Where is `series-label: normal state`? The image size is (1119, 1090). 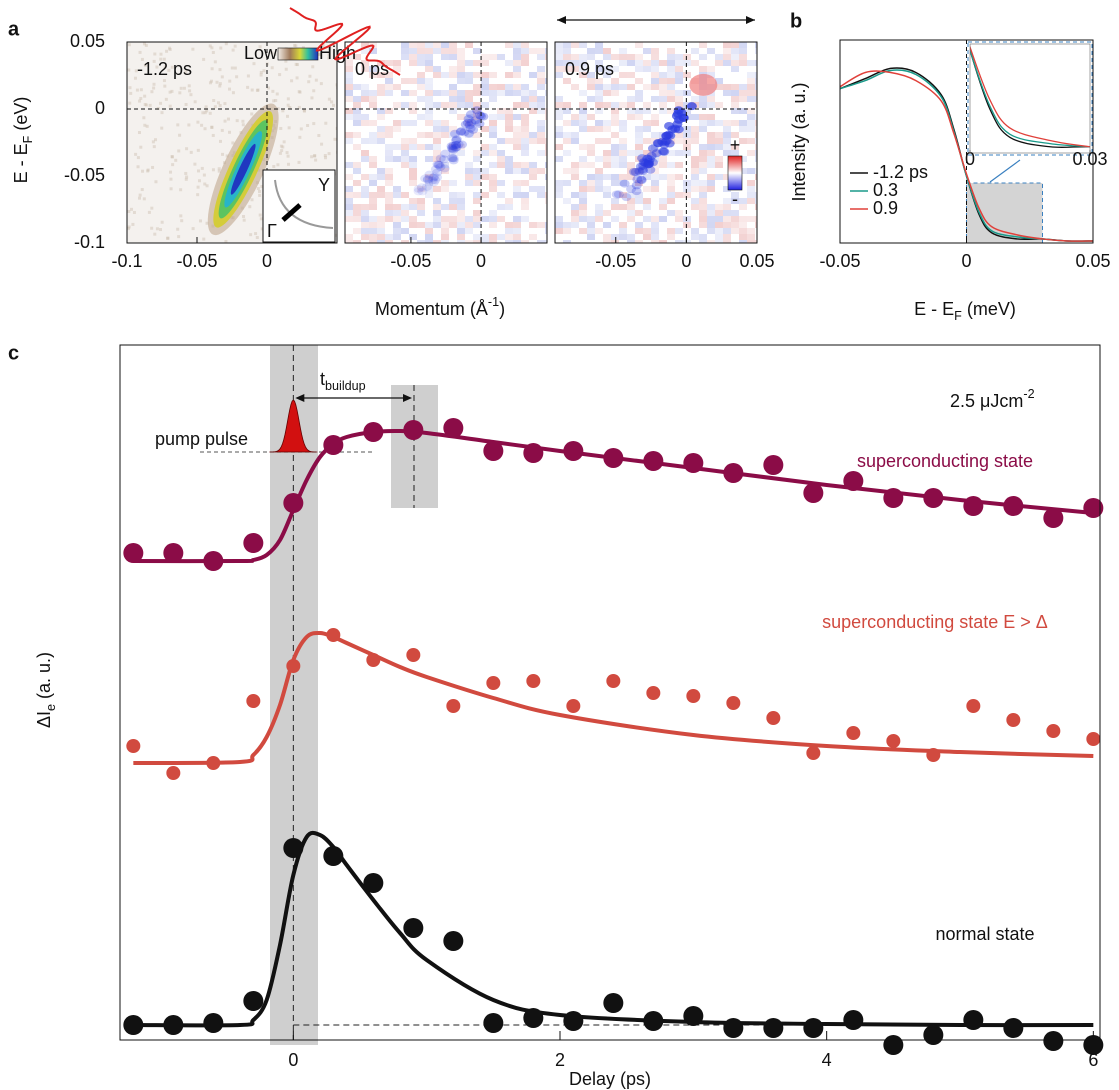
series-label: normal state is located at coordinates (984, 934).